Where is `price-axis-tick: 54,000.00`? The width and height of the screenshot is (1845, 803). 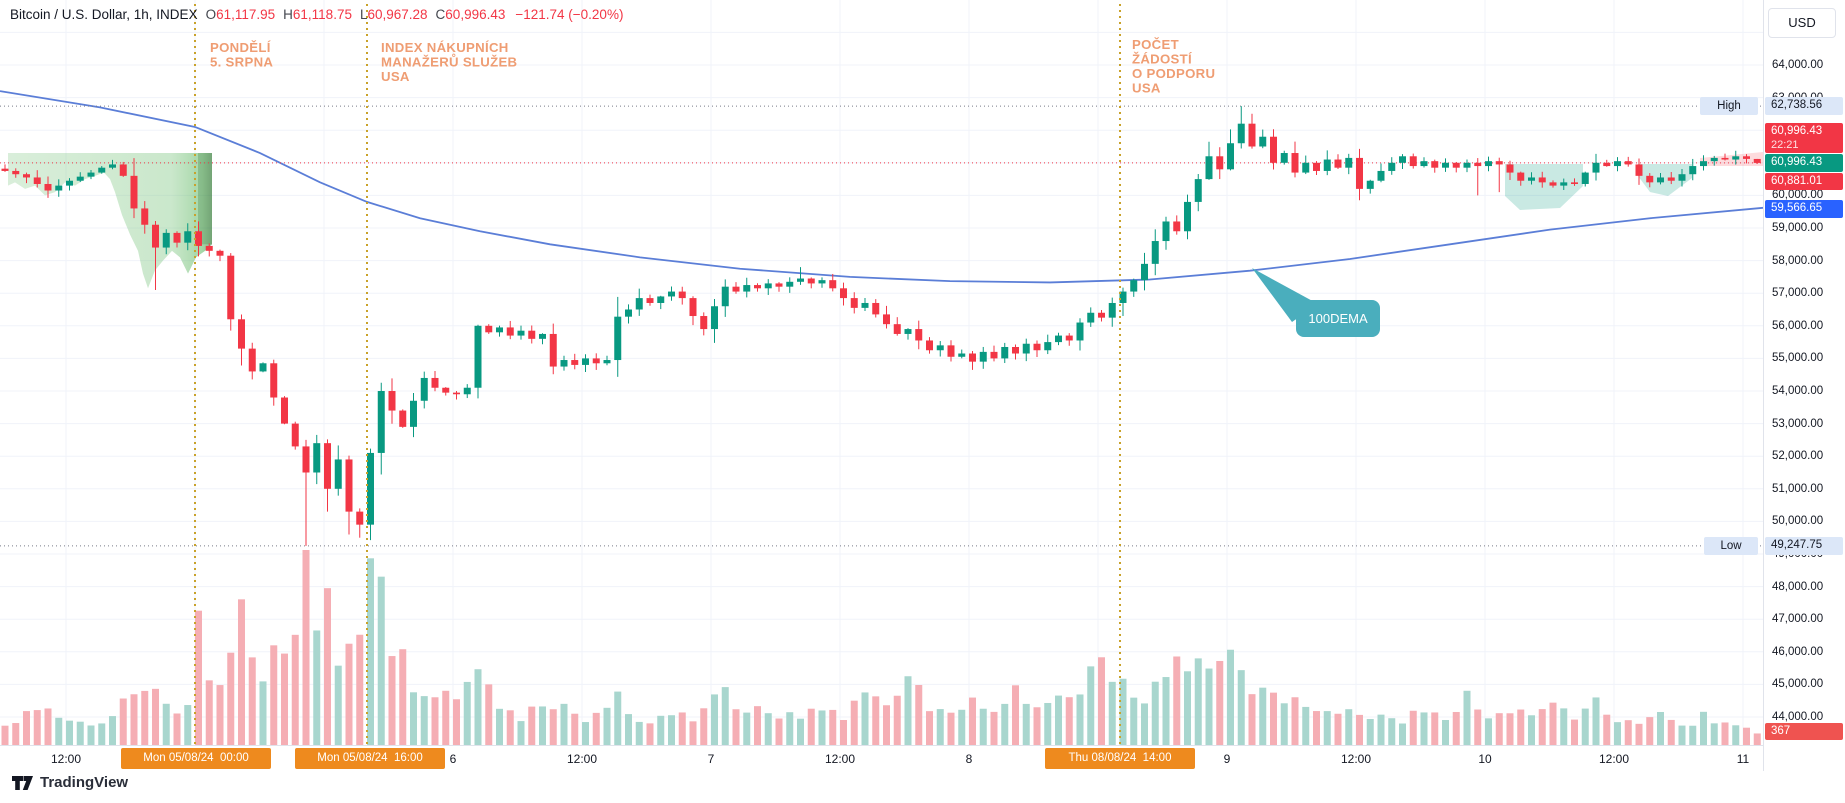
price-axis-tick: 54,000.00 is located at coordinates (1798, 391).